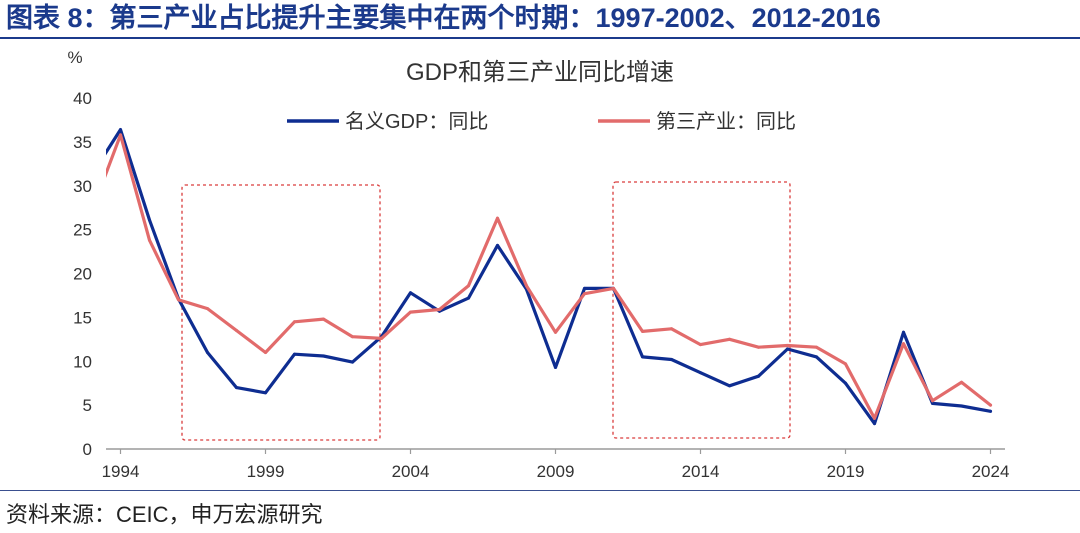  I want to click on y-tick-label: 15, so click(82, 317).